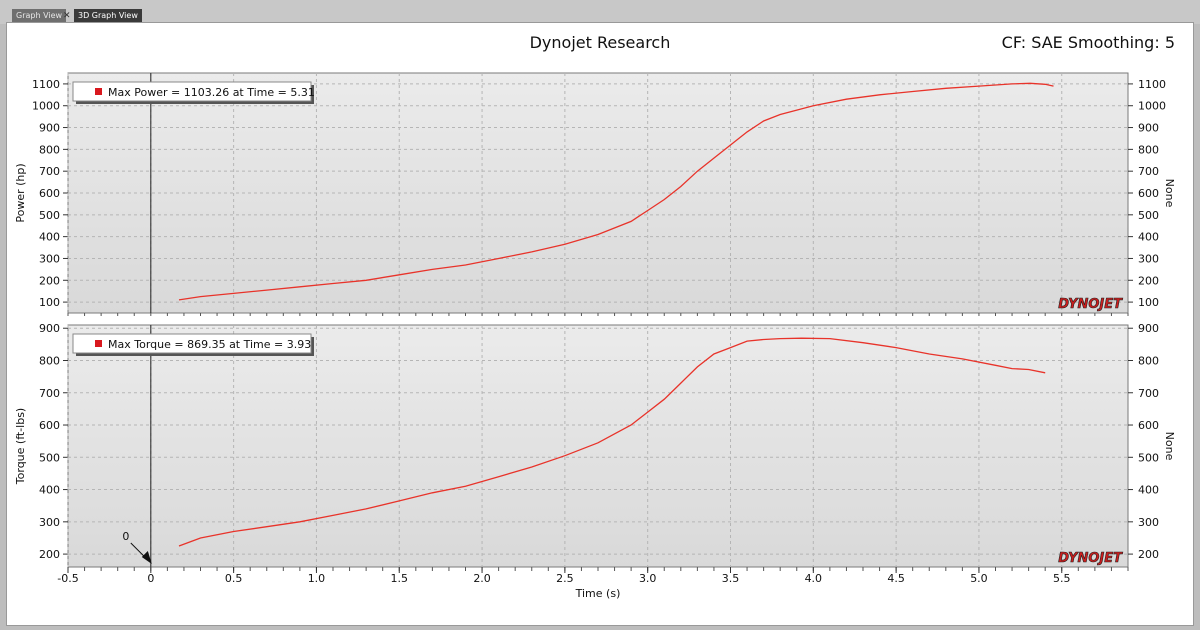 The image size is (1200, 630). What do you see at coordinates (1062, 578) in the screenshot?
I see `xtick-label: 5.5` at bounding box center [1062, 578].